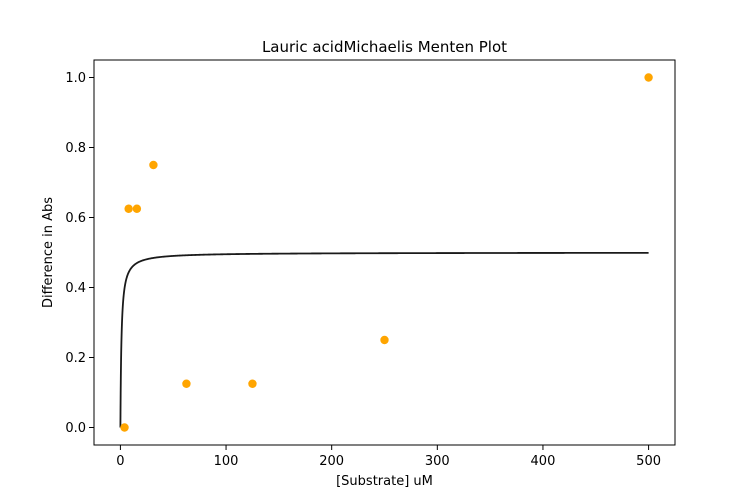 This screenshot has height=500, width=750. I want to click on x-tick-label: 400, so click(543, 461).